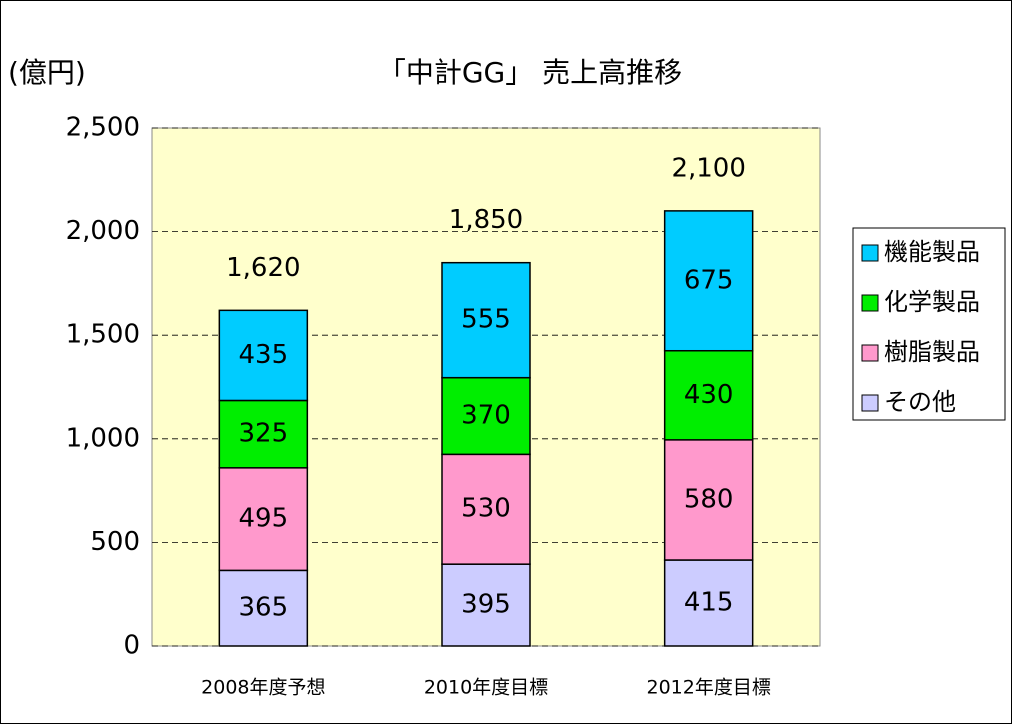 The image size is (1013, 725). Describe the element at coordinates (708, 688) in the screenshot. I see `x-tick-label: 2012年度目標` at that location.